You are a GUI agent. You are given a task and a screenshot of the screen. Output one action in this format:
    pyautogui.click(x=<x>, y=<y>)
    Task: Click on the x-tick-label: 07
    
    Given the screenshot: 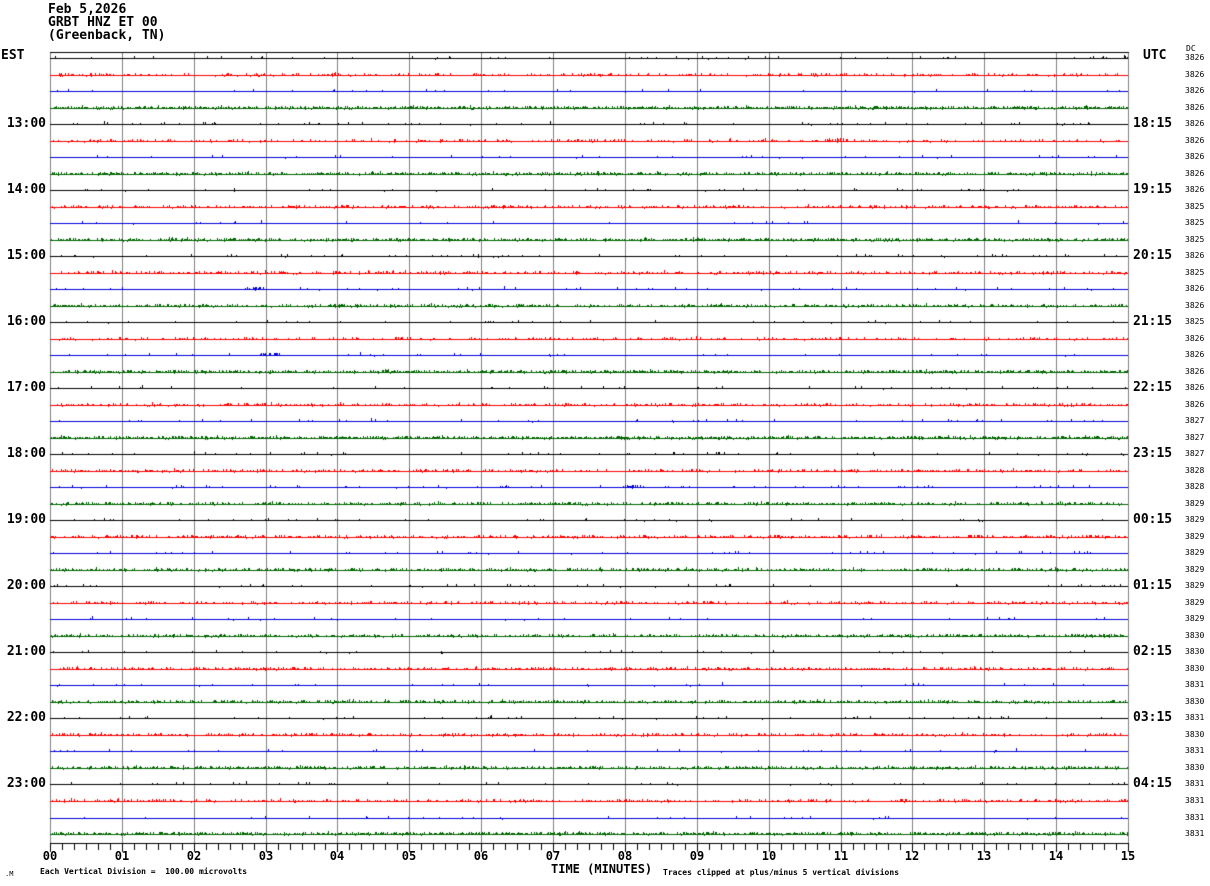 What is the action you would take?
    pyautogui.click(x=553, y=856)
    